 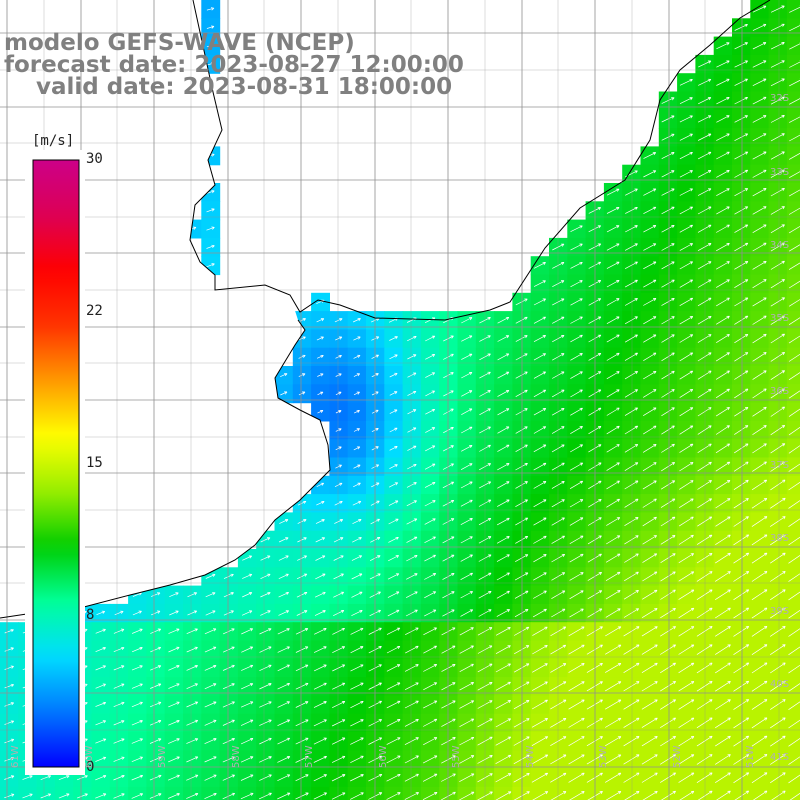 What do you see at coordinates (780, 318) in the screenshot?
I see `lat-label-35s: 35S` at bounding box center [780, 318].